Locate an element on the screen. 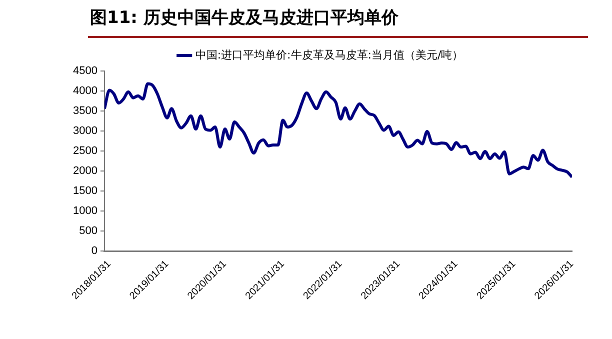  y-tick-label: 500 is located at coordinates (88, 231).